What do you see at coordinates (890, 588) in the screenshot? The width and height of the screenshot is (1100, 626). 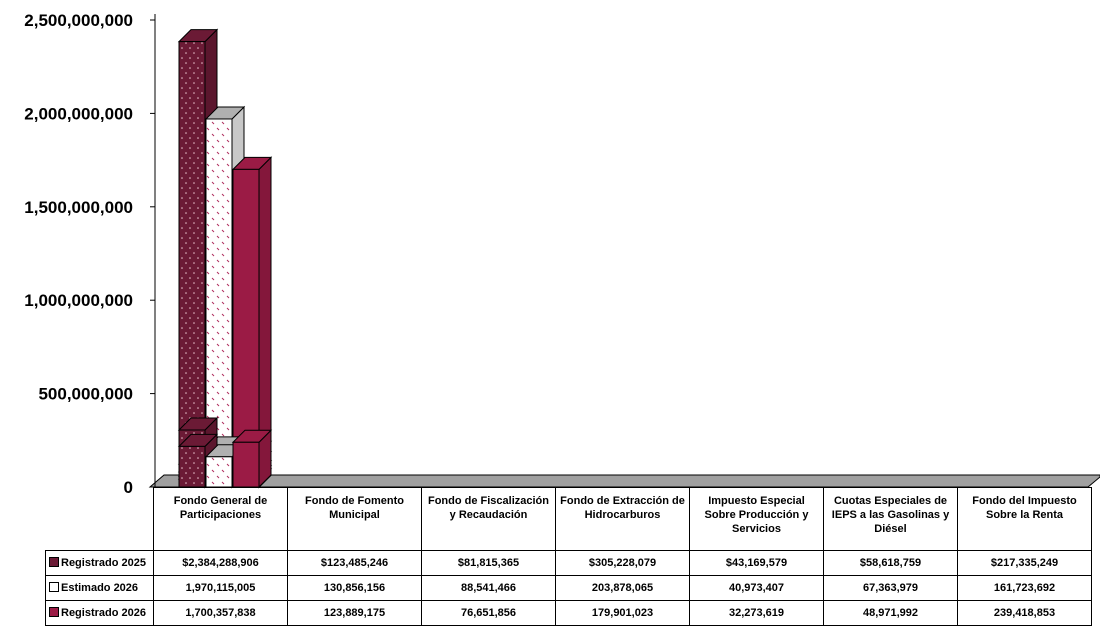 I see `value-label: 67,363,979` at bounding box center [890, 588].